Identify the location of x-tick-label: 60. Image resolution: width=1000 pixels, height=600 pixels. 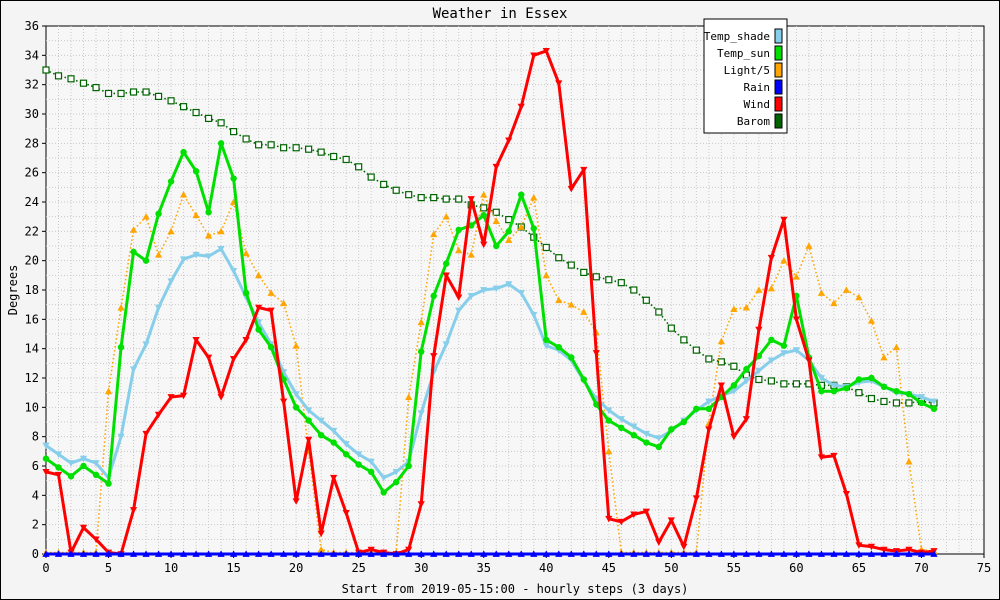
(796, 568).